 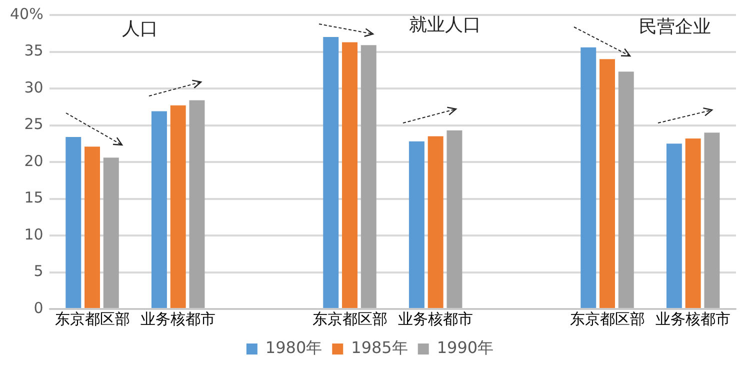 I want to click on y-tick-label: 5, so click(x=39, y=271).